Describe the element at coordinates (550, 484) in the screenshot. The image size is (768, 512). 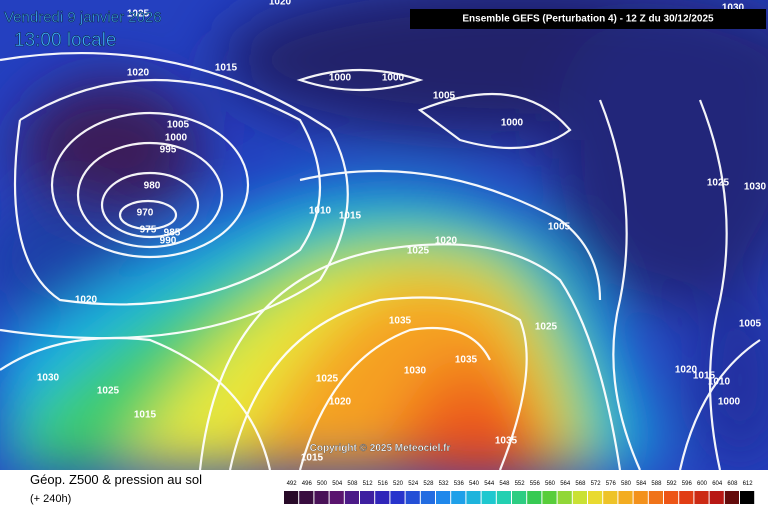
I see `colorbar-tick-label: 560` at that location.